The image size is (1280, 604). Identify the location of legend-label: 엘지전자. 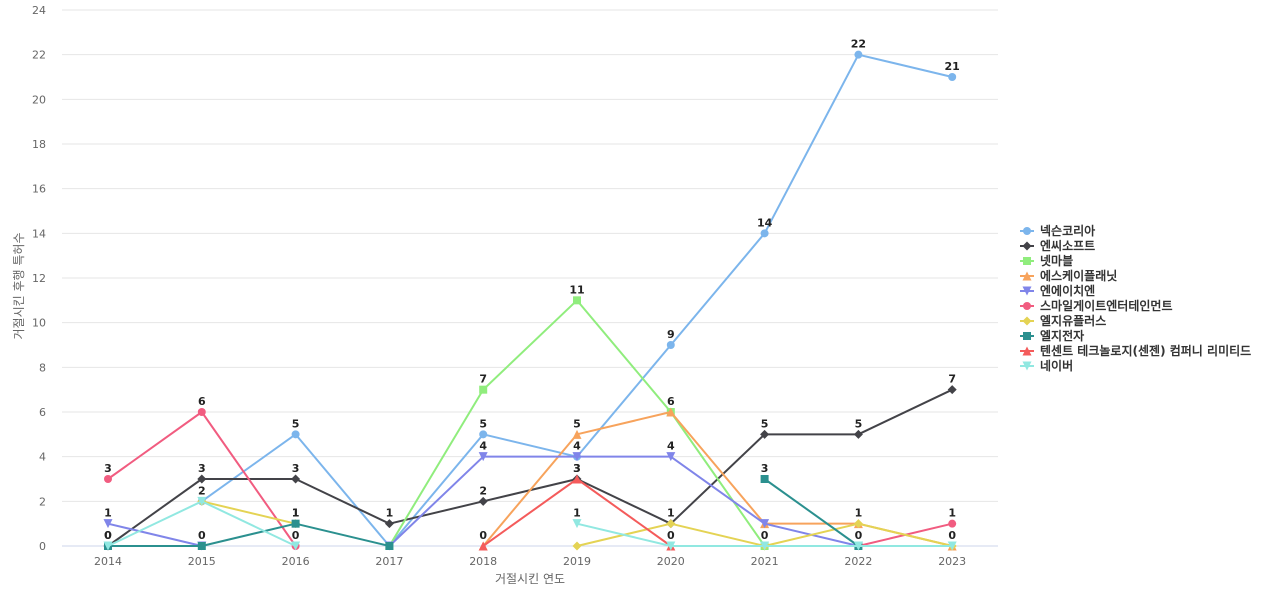
(1062, 335).